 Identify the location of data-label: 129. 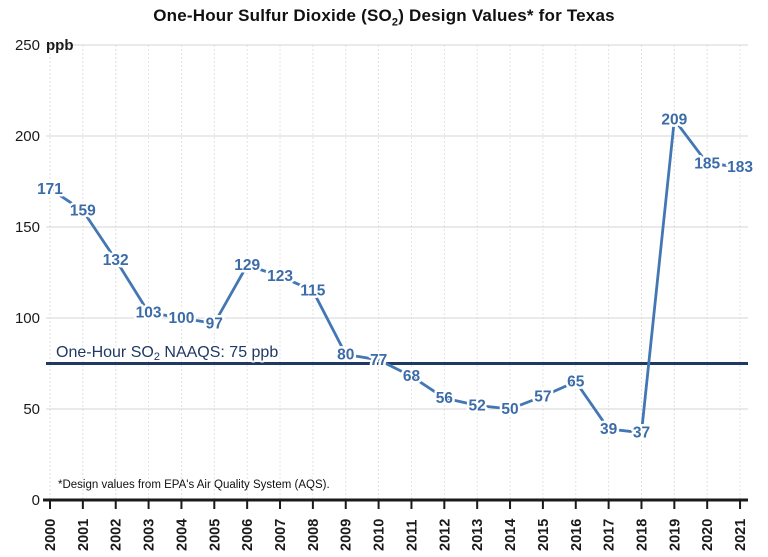
(247, 265).